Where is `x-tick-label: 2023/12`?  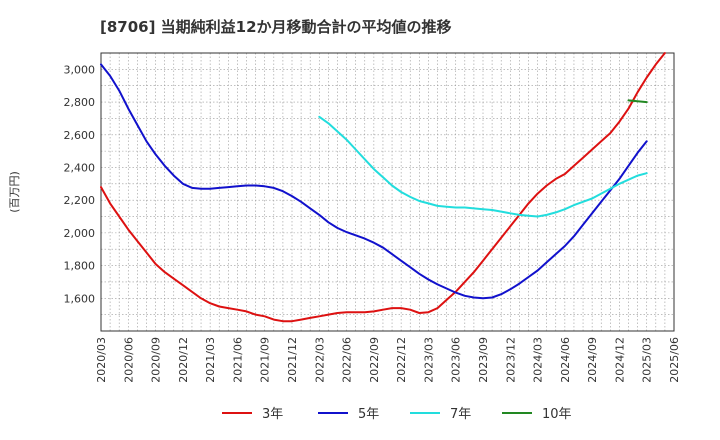
x-tick-label: 2023/12 is located at coordinates (510, 360).